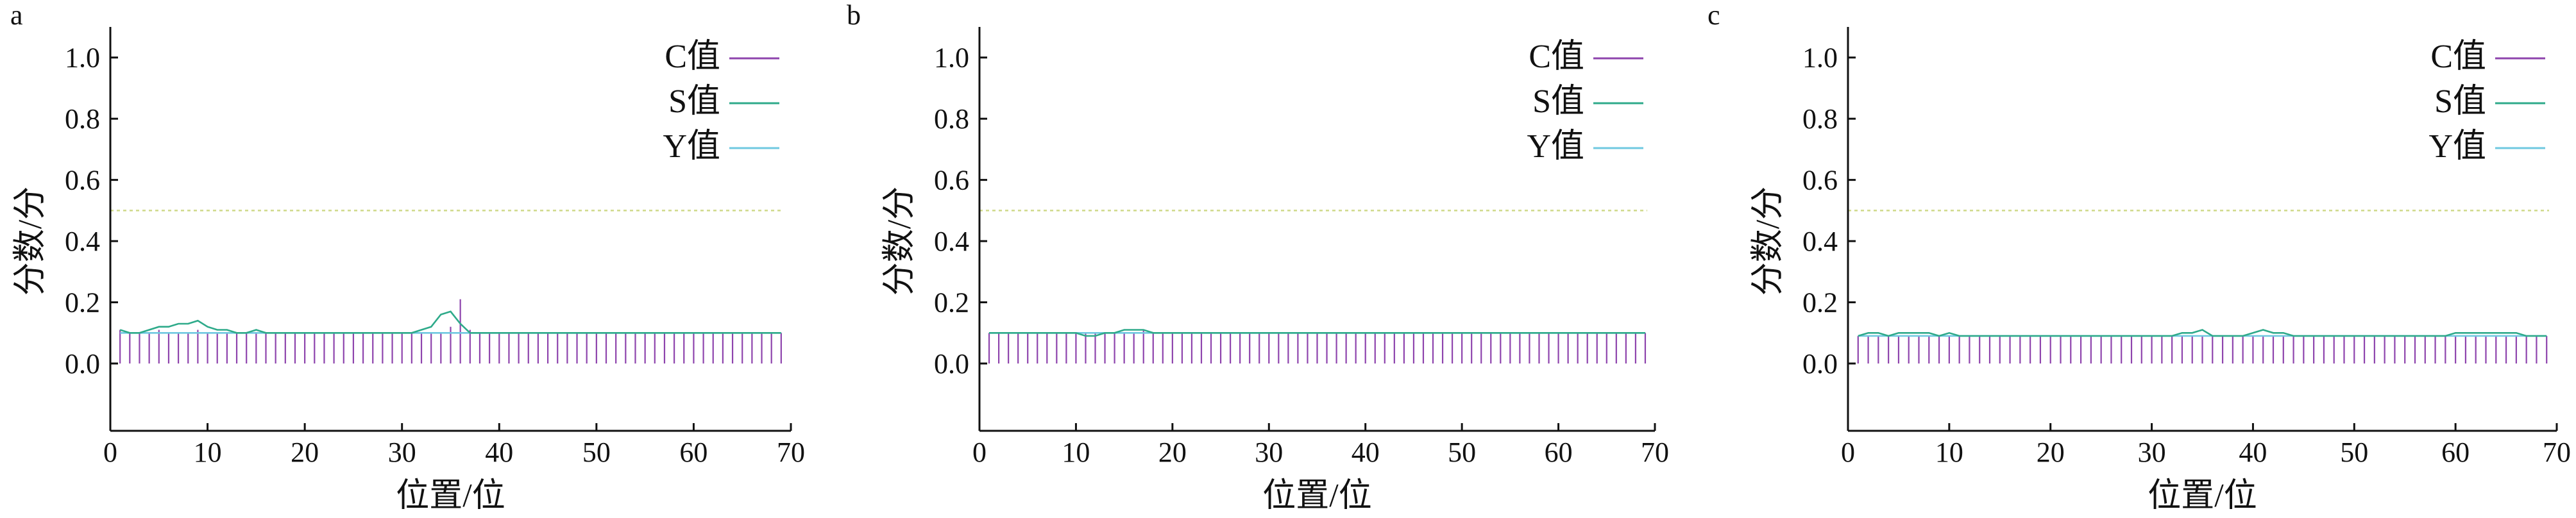 The width and height of the screenshot is (2576, 518). What do you see at coordinates (1713, 15) in the screenshot?
I see `panel-label: c` at bounding box center [1713, 15].